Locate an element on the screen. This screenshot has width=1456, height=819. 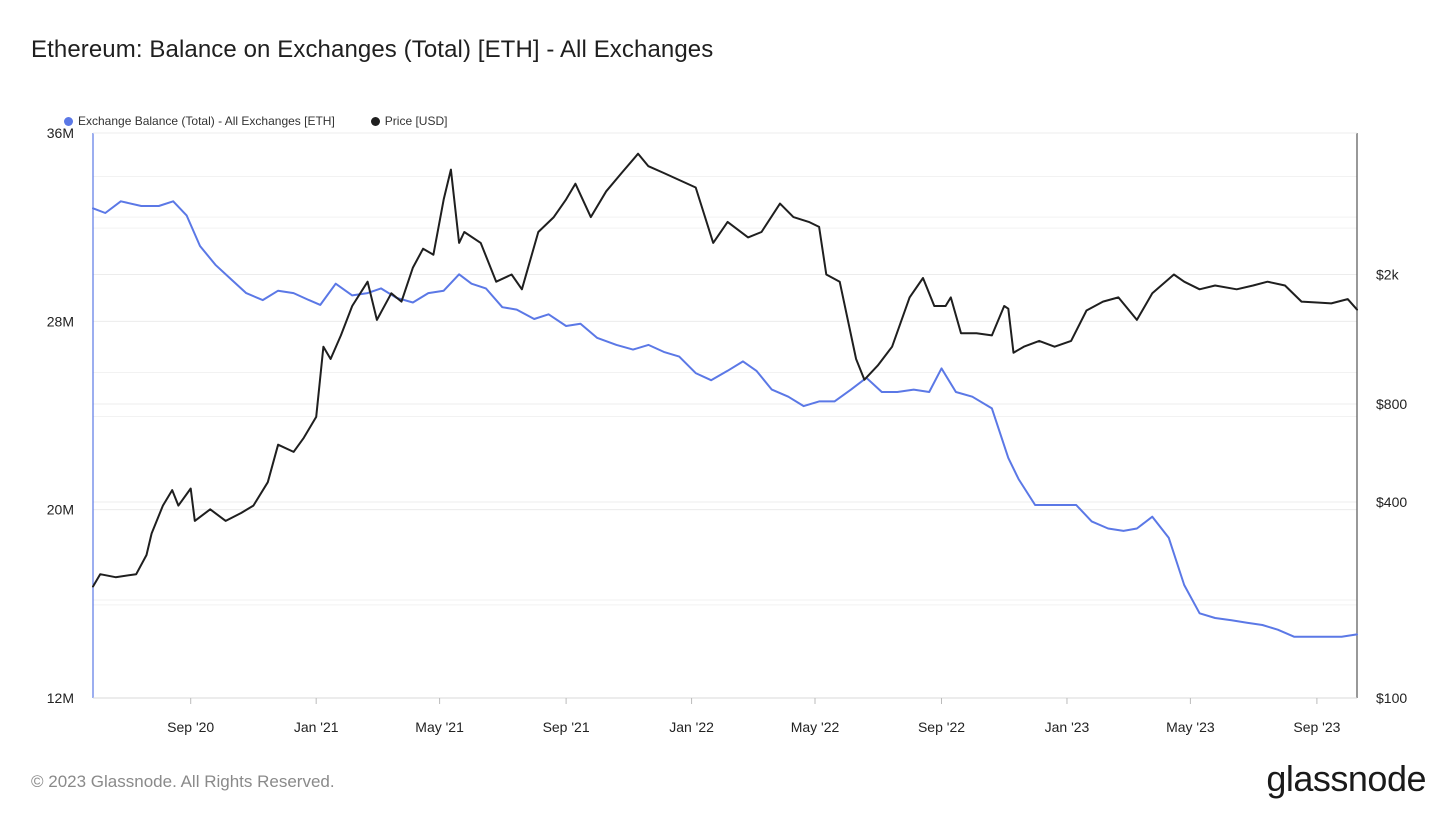
y-left-tick-label: 36M is located at coordinates (60, 133).